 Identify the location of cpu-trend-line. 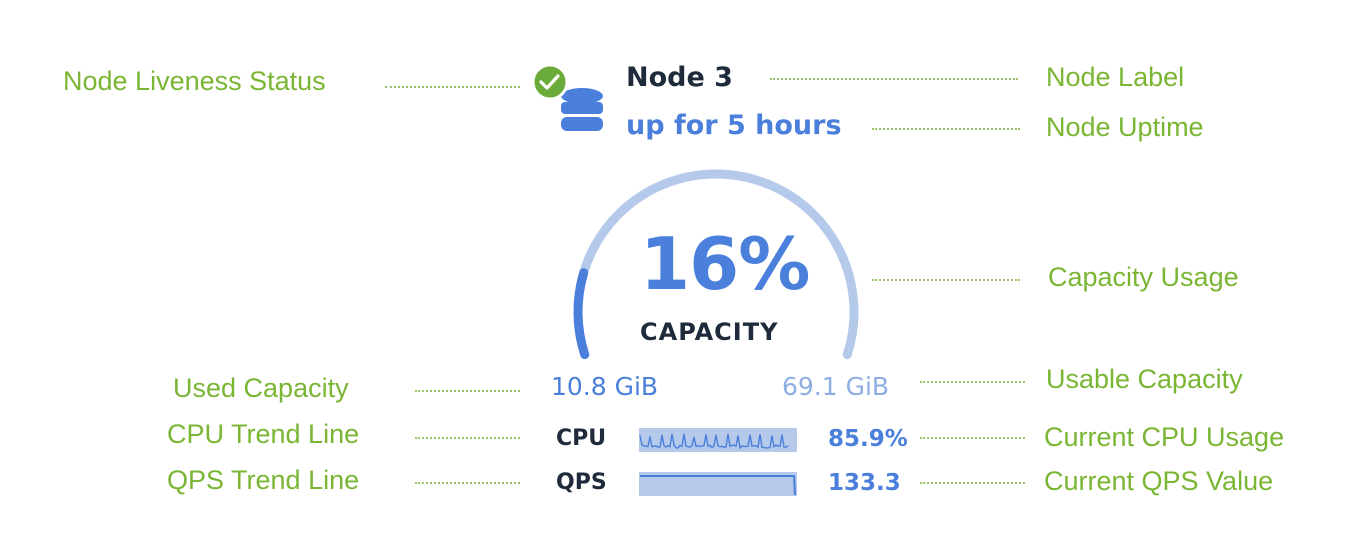
(714, 441).